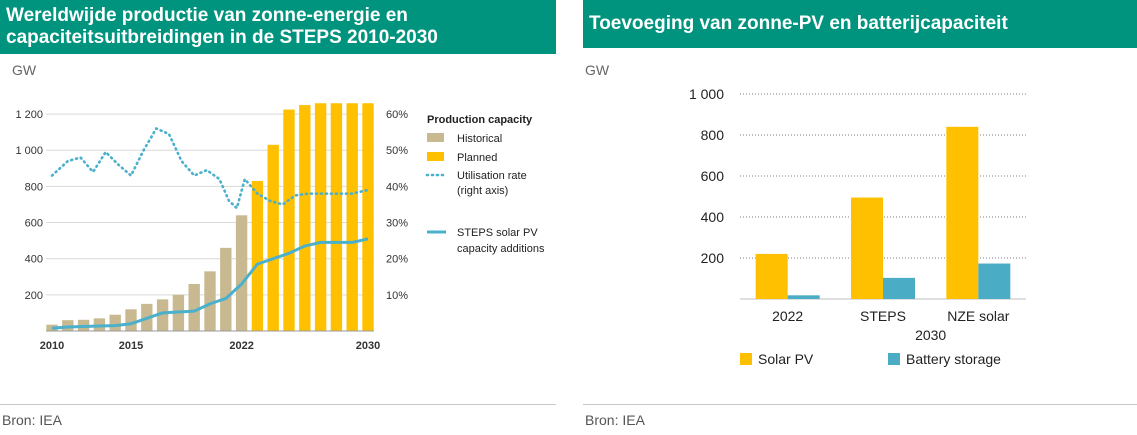 This screenshot has width=1137, height=435. Describe the element at coordinates (787, 316) in the screenshot. I see `right-x-category-label: 2022` at that location.